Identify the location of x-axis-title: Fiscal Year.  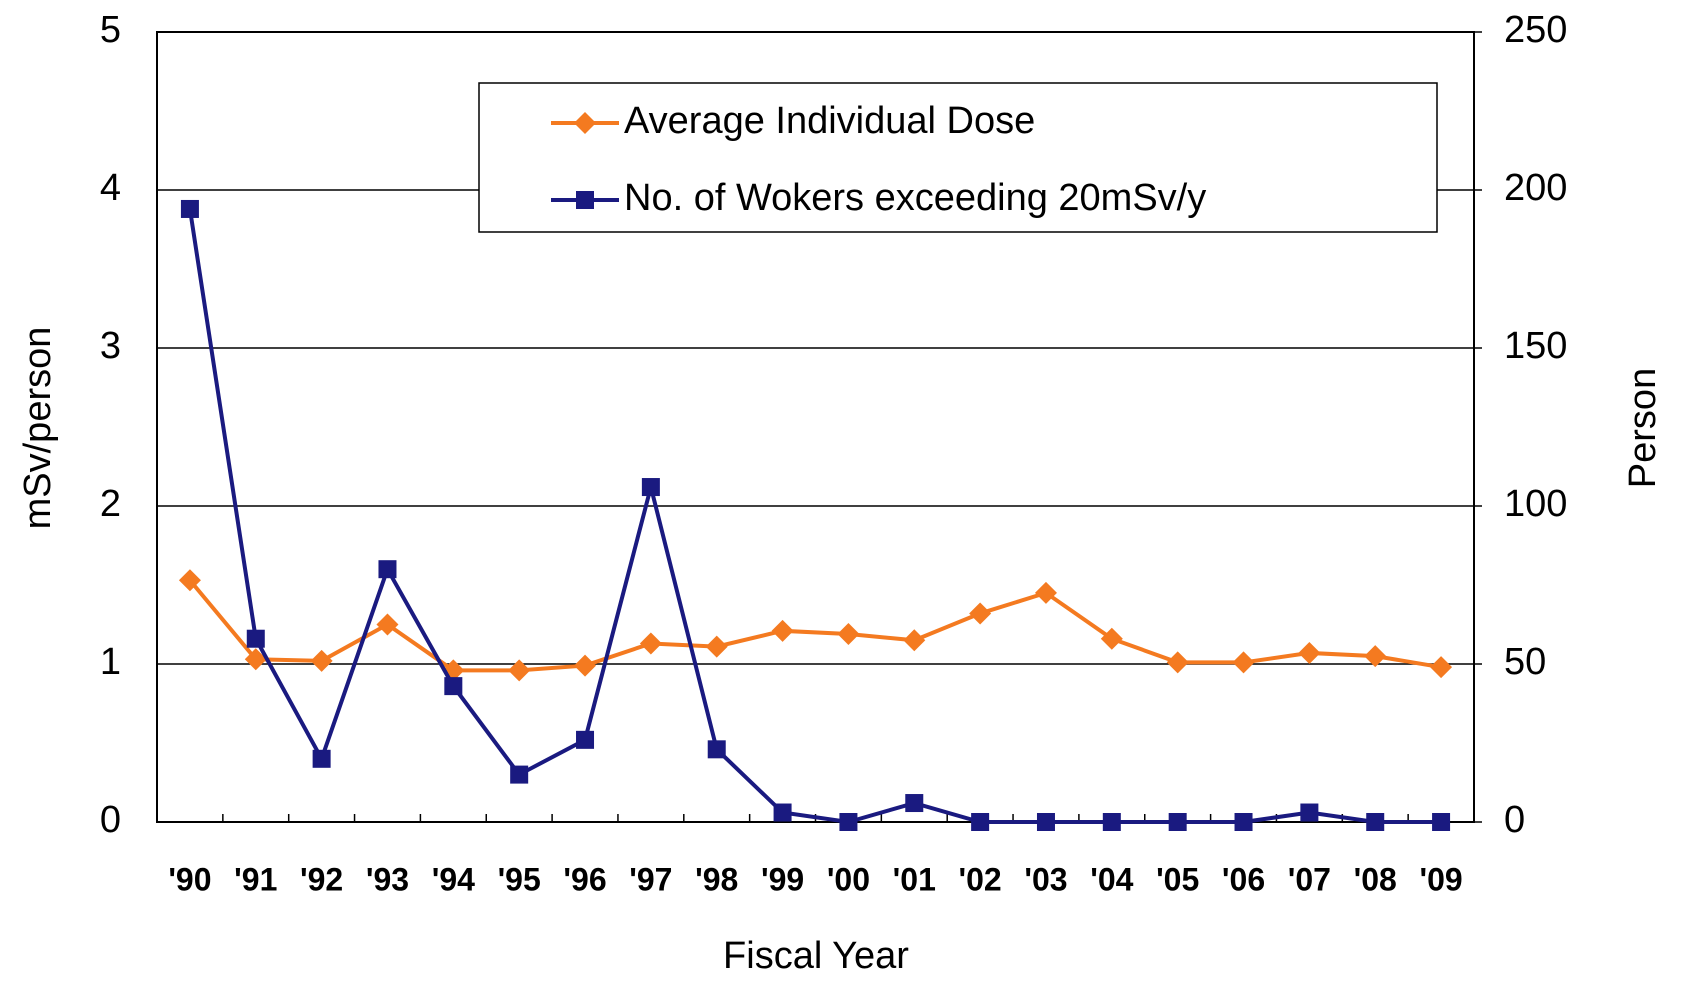
(816, 956).